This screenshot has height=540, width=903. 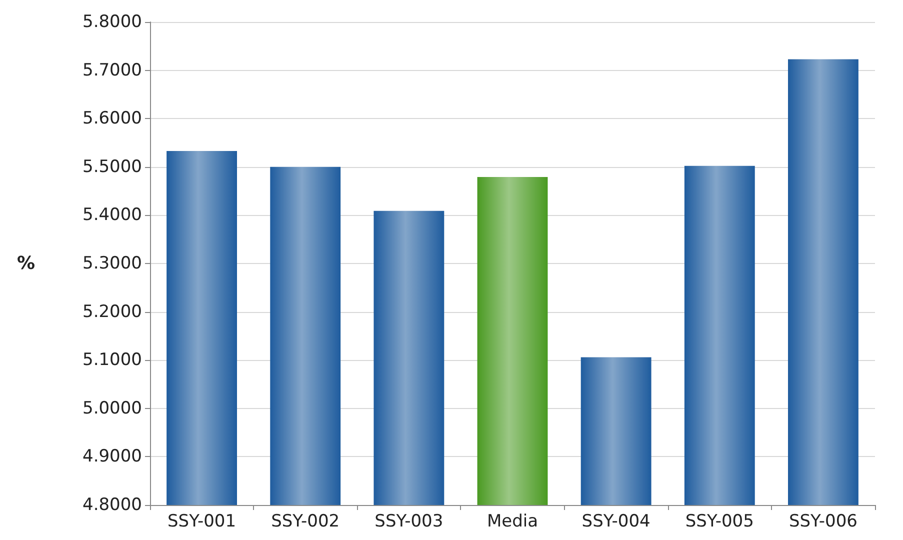 I want to click on y-axis-title: %, so click(x=25, y=263).